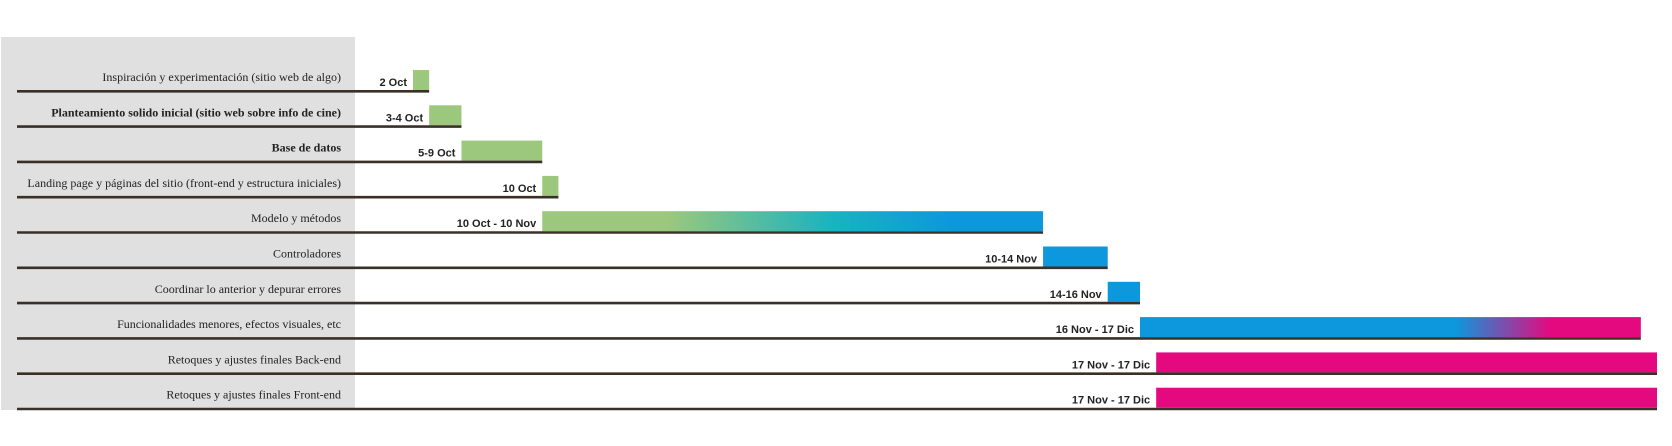  What do you see at coordinates (1095, 330) in the screenshot?
I see `date-label: 16 Nov - 17 Dic` at bounding box center [1095, 330].